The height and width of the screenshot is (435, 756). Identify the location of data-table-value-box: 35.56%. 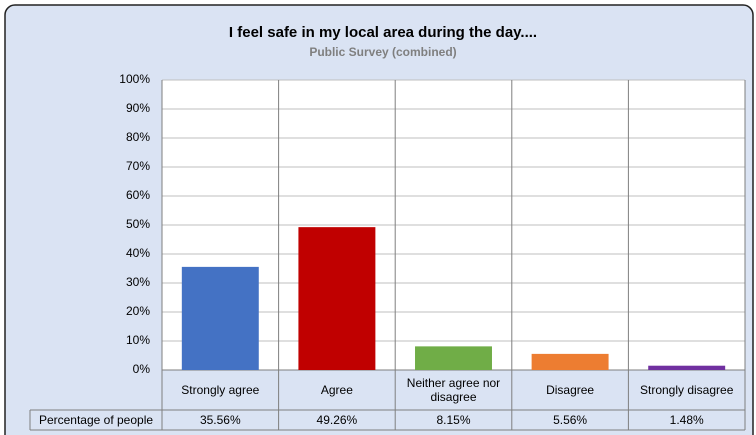
(220, 420).